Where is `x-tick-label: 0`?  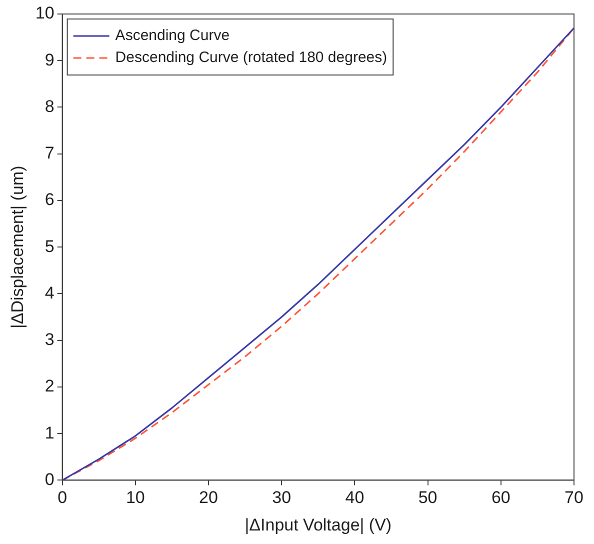
x-tick-label: 0 is located at coordinates (63, 498).